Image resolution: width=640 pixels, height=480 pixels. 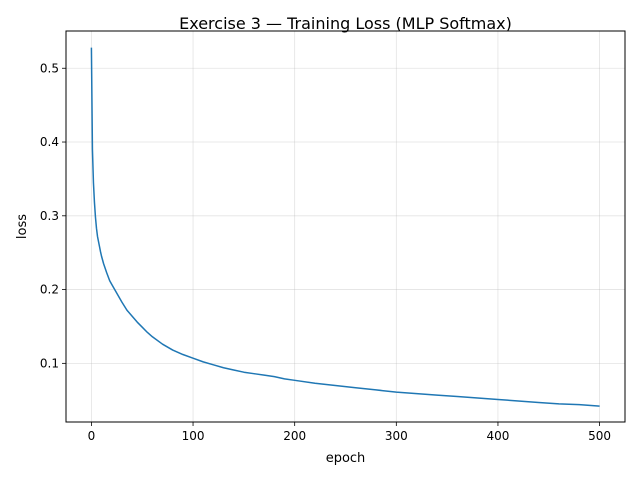 I want to click on y-tick-label: 0.1, so click(x=49, y=363).